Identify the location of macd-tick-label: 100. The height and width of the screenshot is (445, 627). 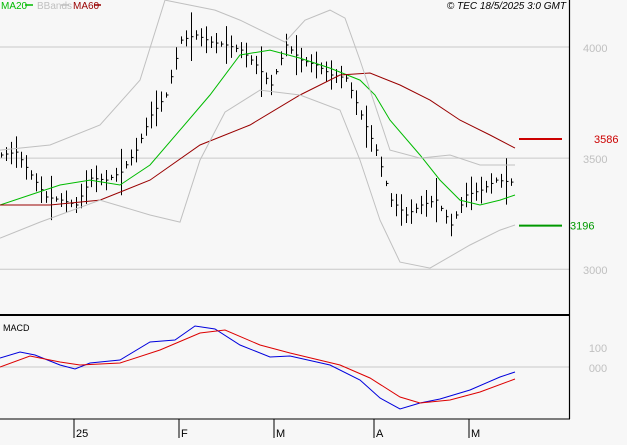
(598, 349).